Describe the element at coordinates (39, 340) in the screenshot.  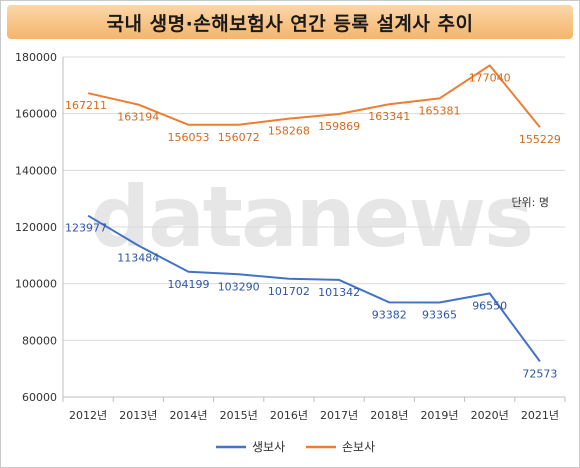
I see `y-tick-label: 80000` at that location.